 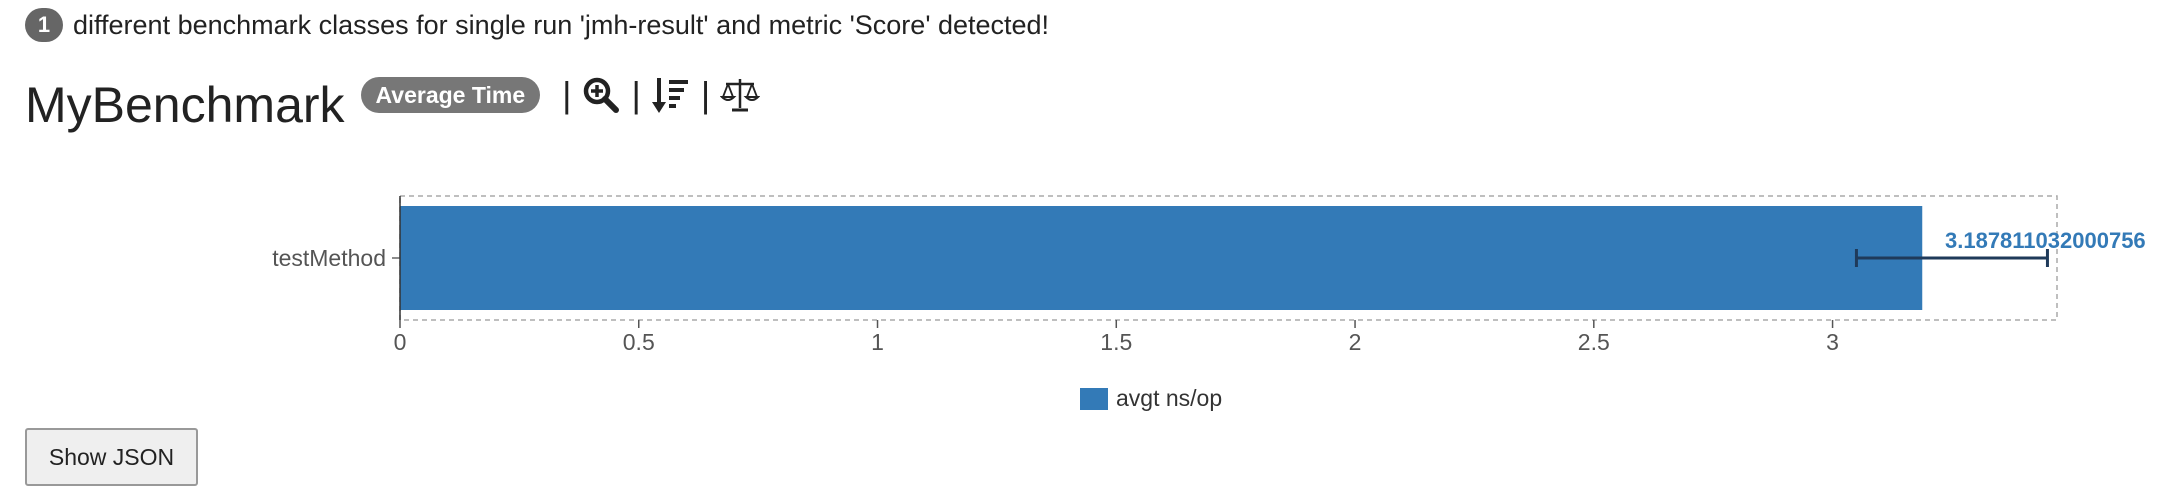 What do you see at coordinates (400, 342) in the screenshot?
I see `x-tick-label: 0` at bounding box center [400, 342].